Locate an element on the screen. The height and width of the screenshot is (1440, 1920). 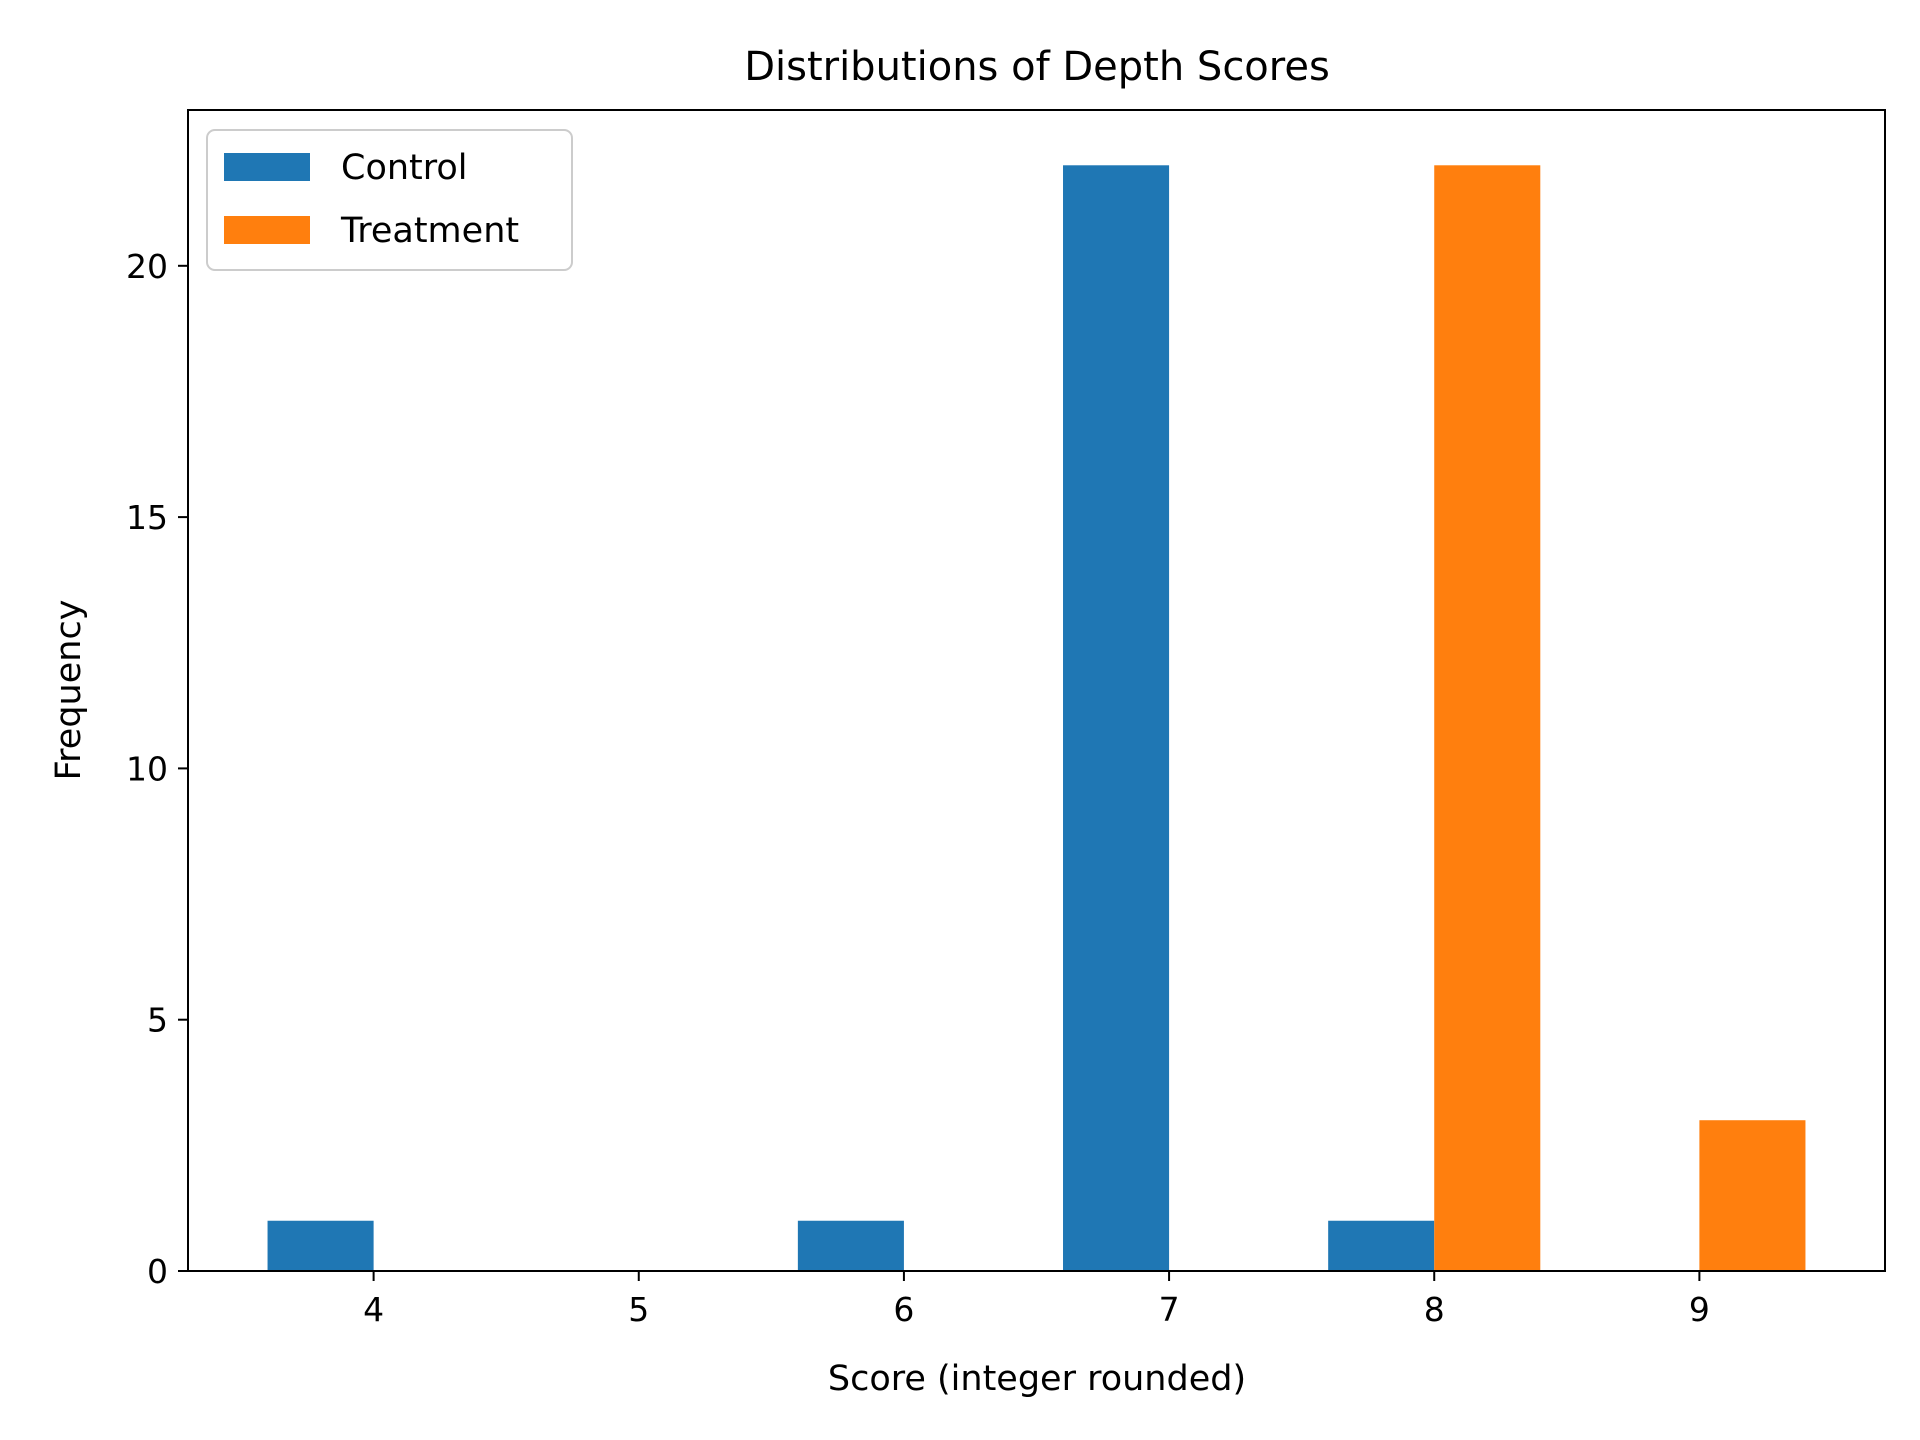
y-tick-label: 0 is located at coordinates (157, 1271).